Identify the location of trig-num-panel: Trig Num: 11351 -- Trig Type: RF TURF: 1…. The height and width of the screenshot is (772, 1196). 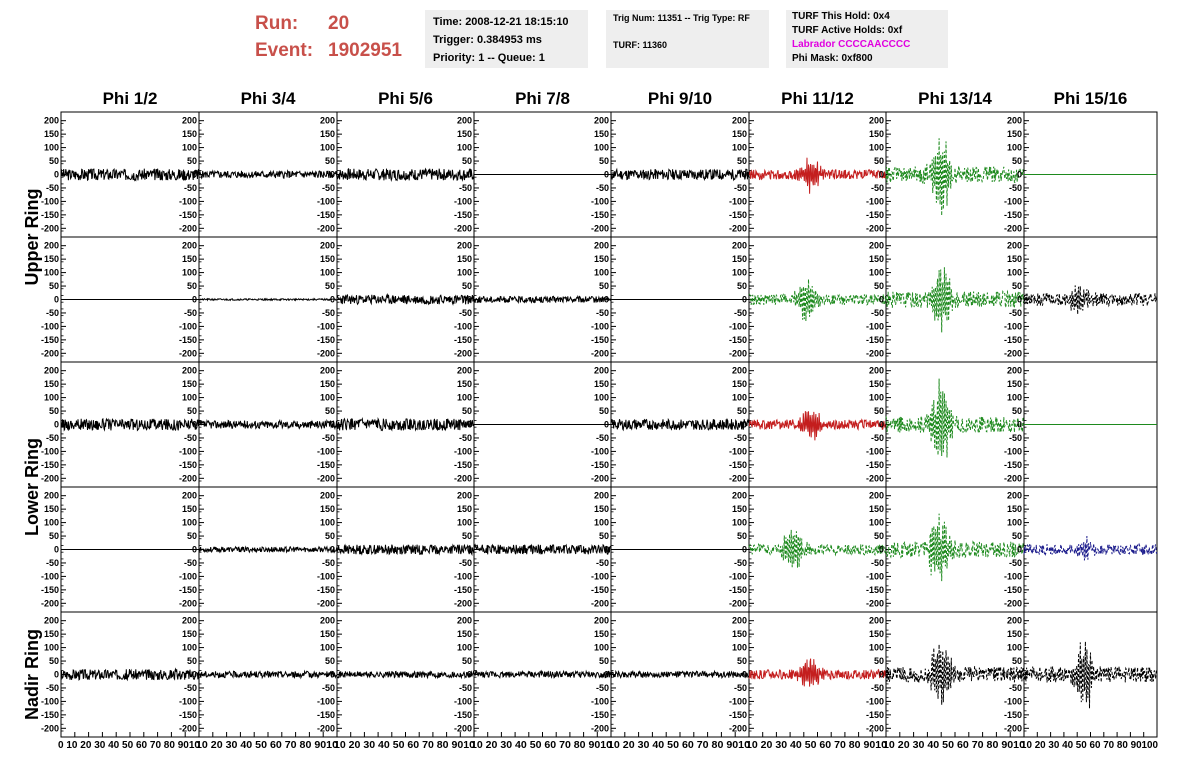
(687, 39).